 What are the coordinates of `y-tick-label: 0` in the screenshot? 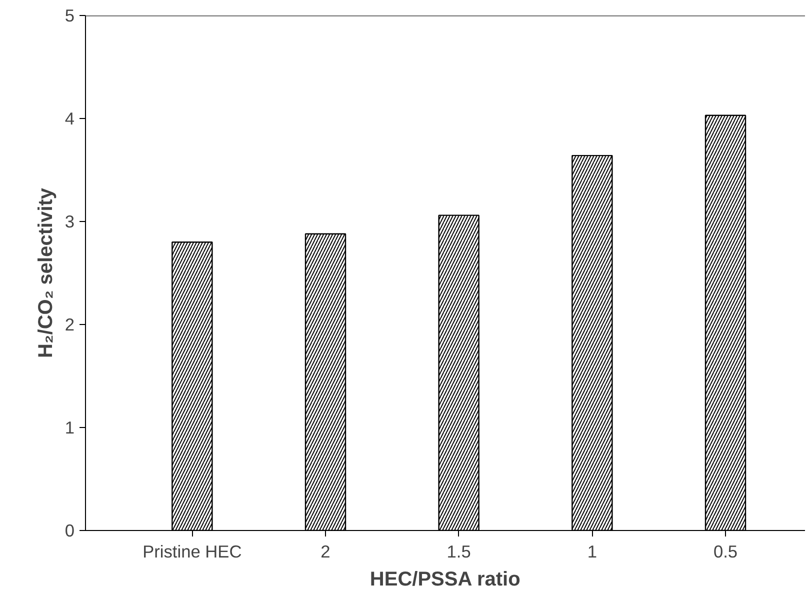 It's located at (69, 530).